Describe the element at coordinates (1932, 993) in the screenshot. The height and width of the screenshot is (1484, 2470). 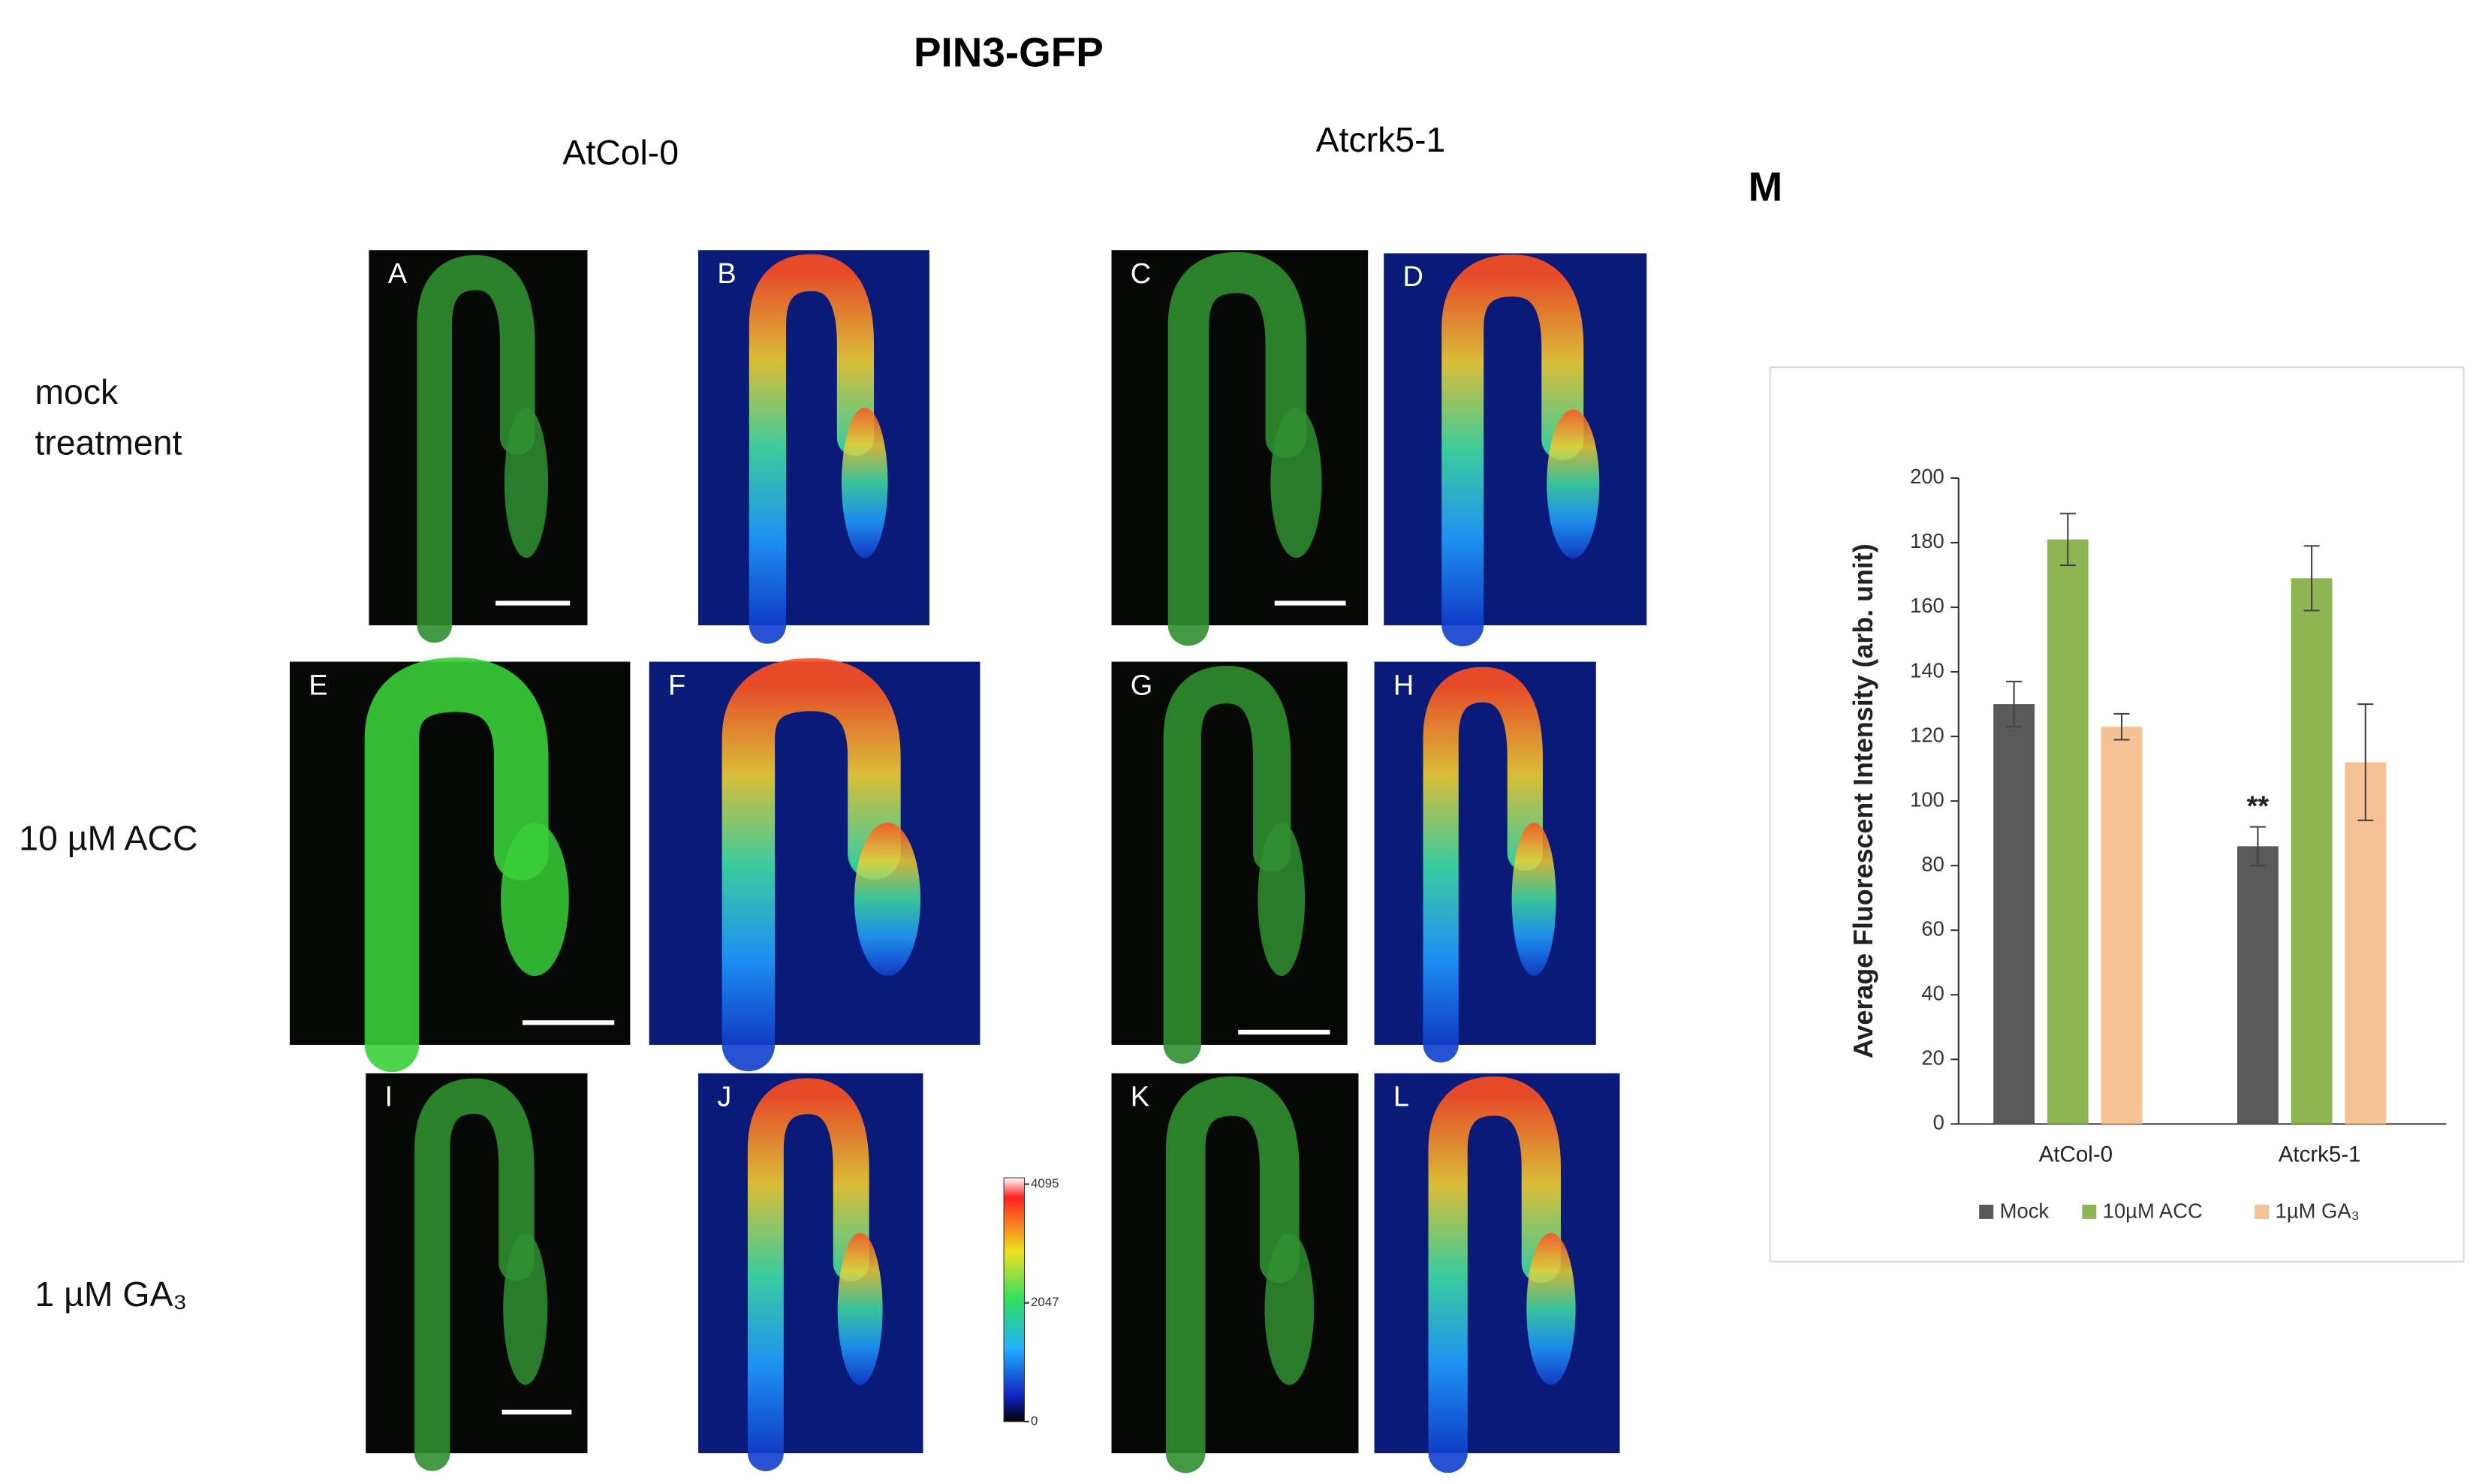
I see `y-tick-label: 40` at that location.